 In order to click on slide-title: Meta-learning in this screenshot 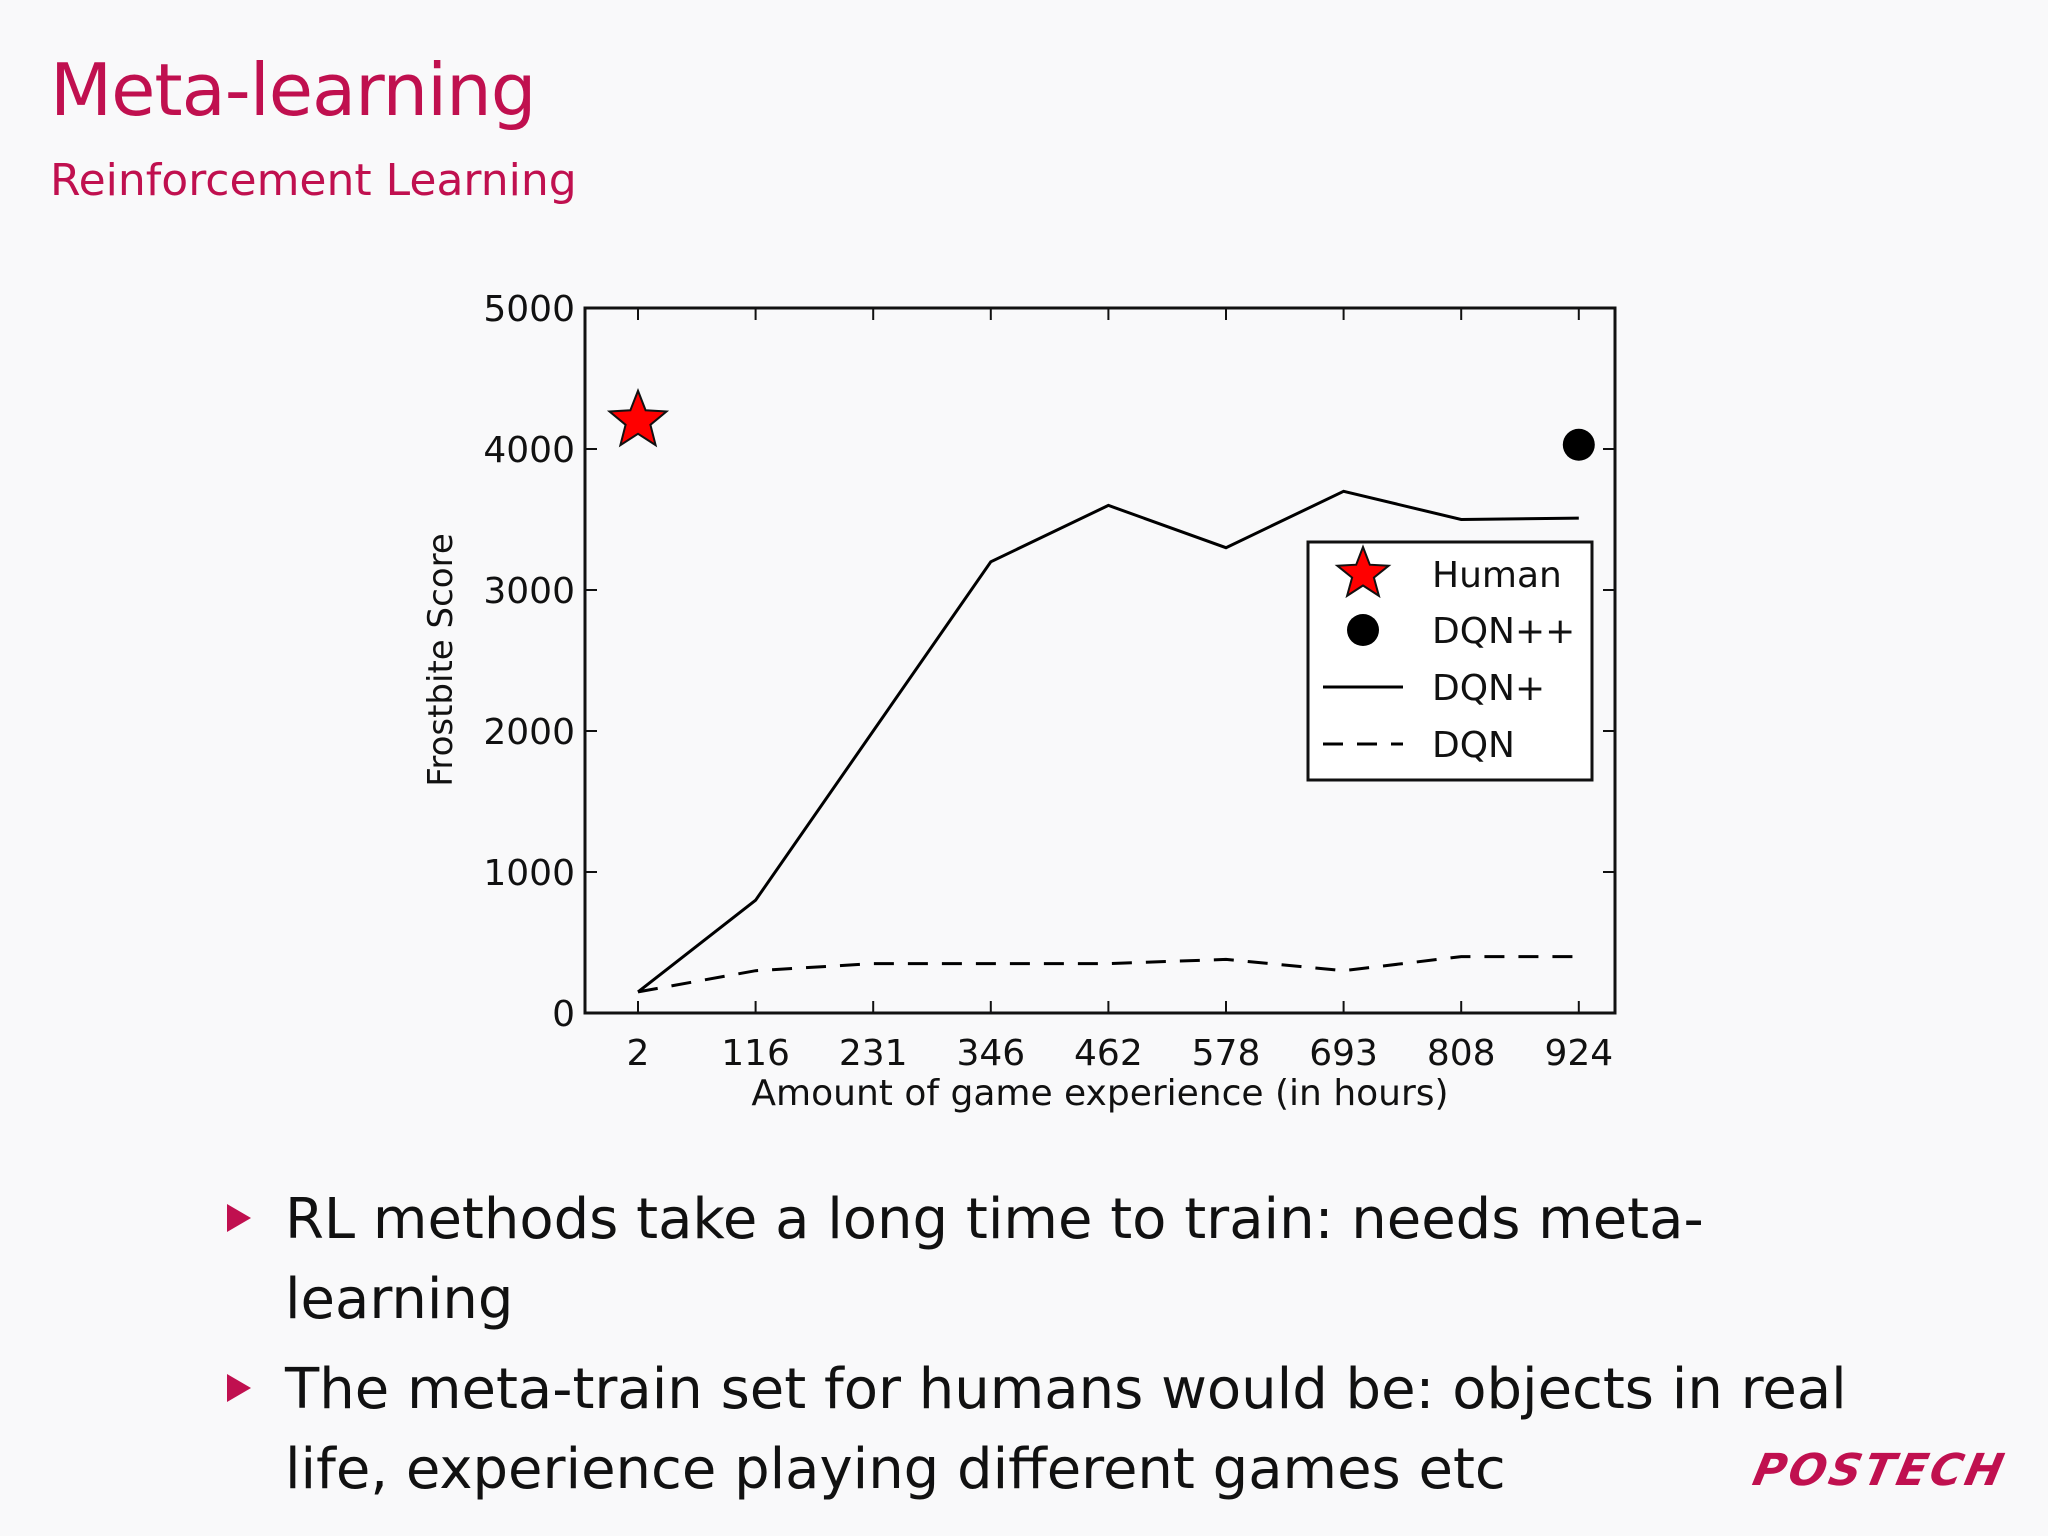, I will do `click(293, 90)`.